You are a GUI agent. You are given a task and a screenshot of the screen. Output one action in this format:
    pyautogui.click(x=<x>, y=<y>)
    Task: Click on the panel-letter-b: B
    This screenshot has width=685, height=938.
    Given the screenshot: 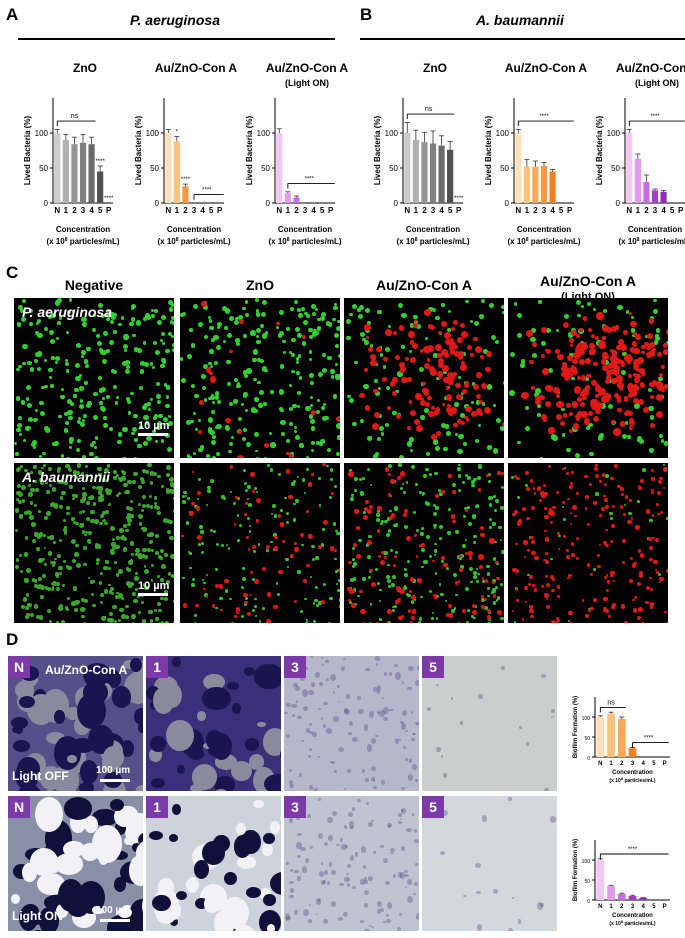 What is the action you would take?
    pyautogui.click(x=366, y=14)
    